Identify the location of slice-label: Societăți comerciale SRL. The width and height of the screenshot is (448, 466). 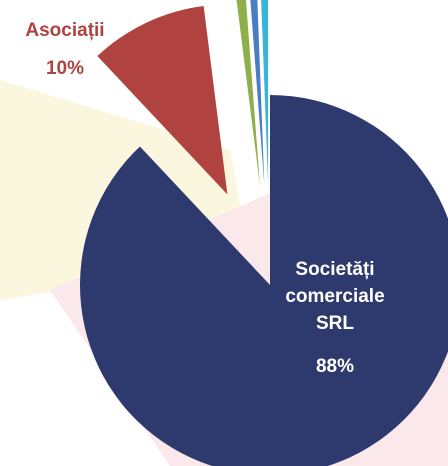
(335, 296).